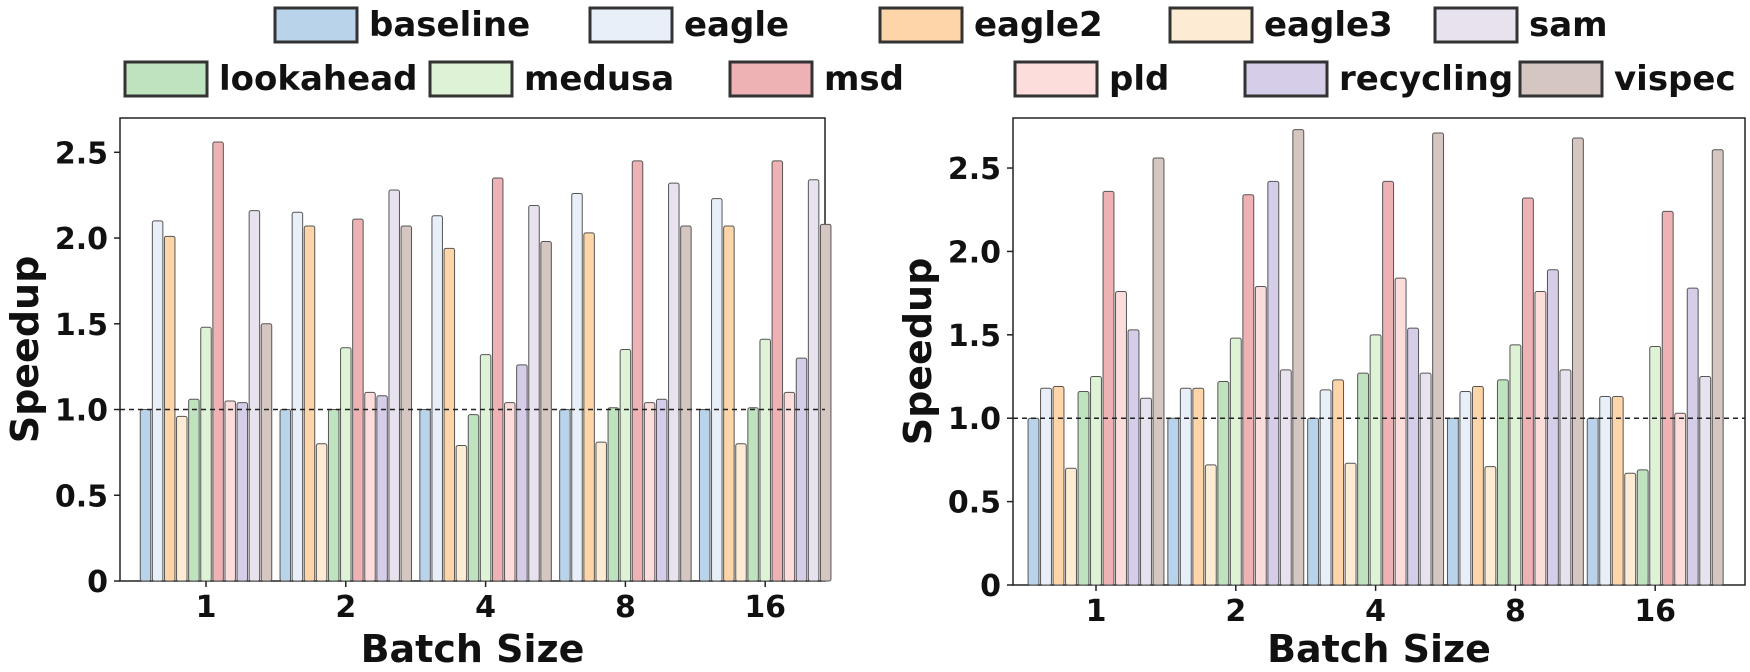 This screenshot has height=672, width=1750. What do you see at coordinates (97, 582) in the screenshot?
I see `y-tick-label: 0` at bounding box center [97, 582].